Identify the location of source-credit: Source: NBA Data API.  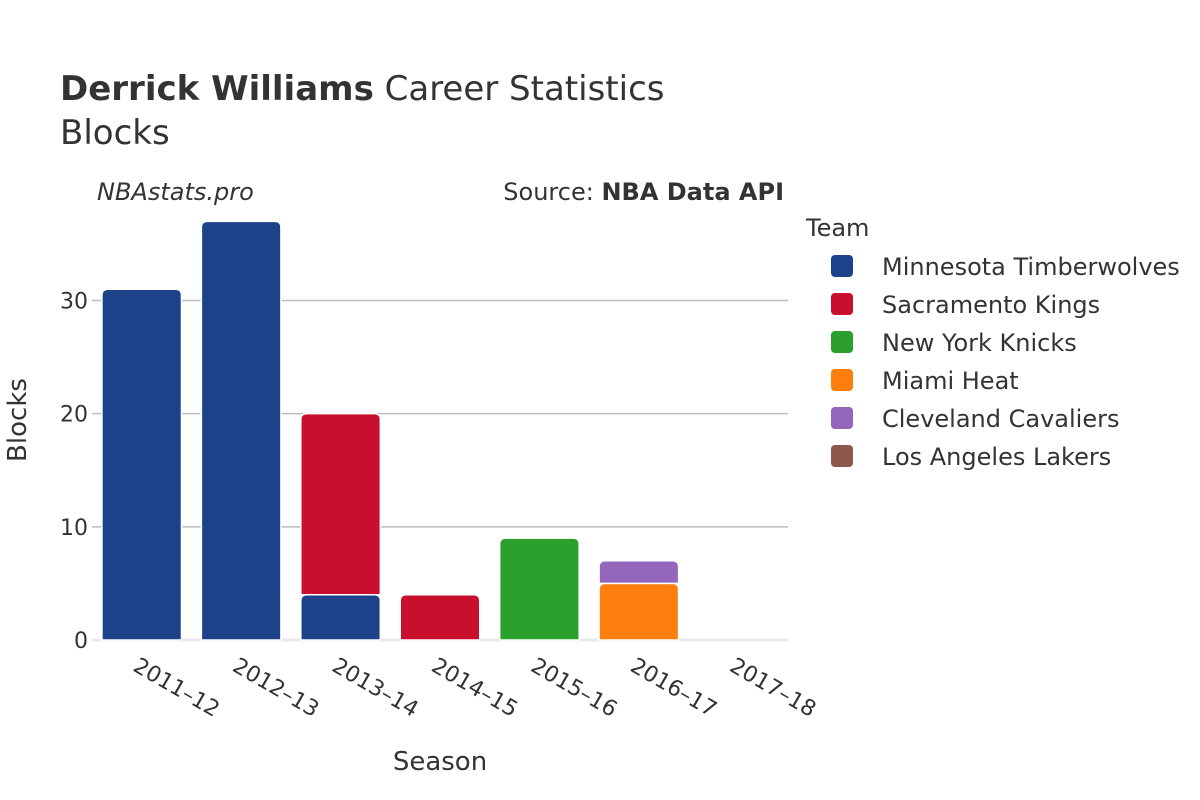
(643, 192).